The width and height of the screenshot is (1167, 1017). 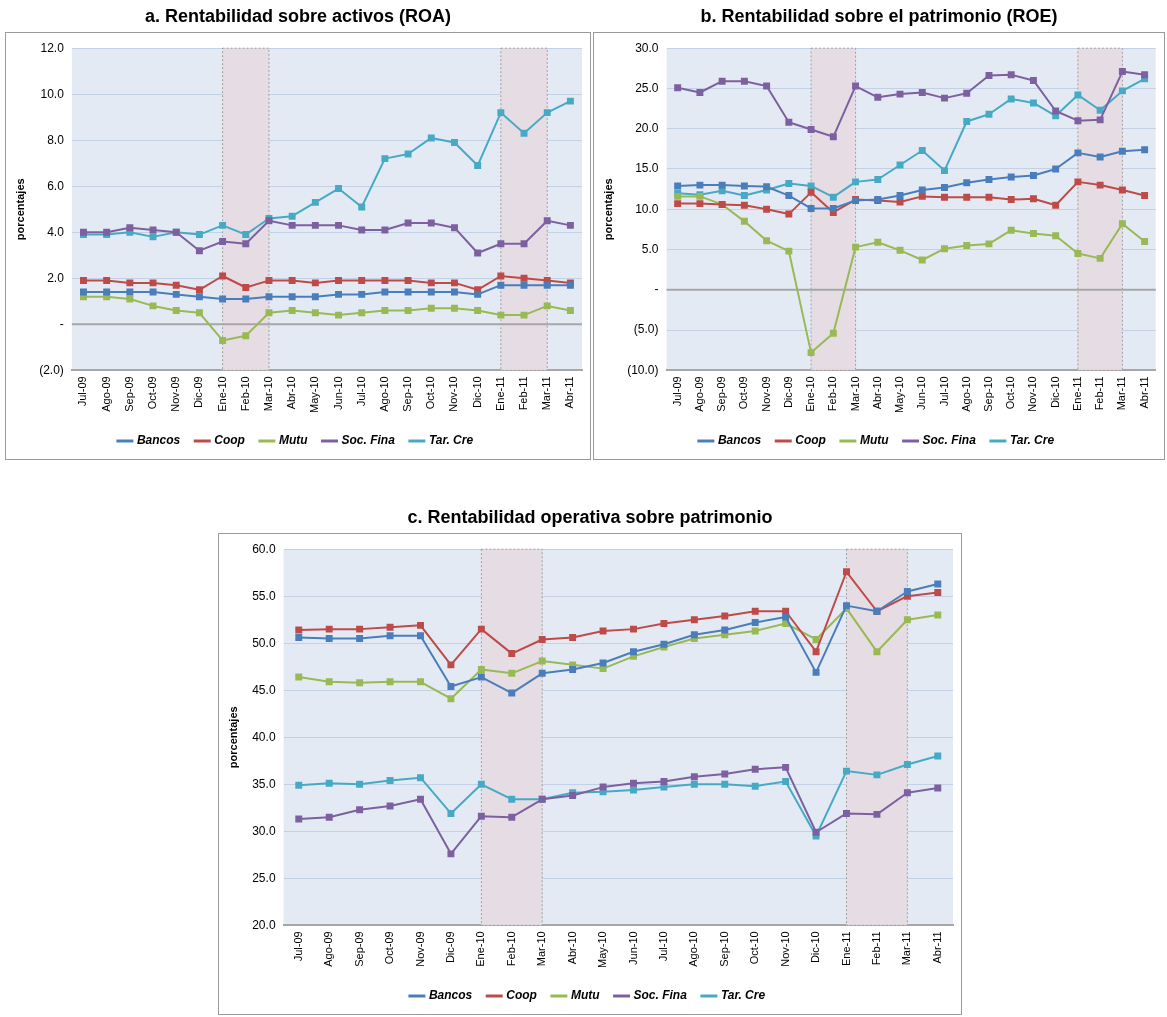 I want to click on x-tick-label: Ago-09, so click(x=698, y=394).